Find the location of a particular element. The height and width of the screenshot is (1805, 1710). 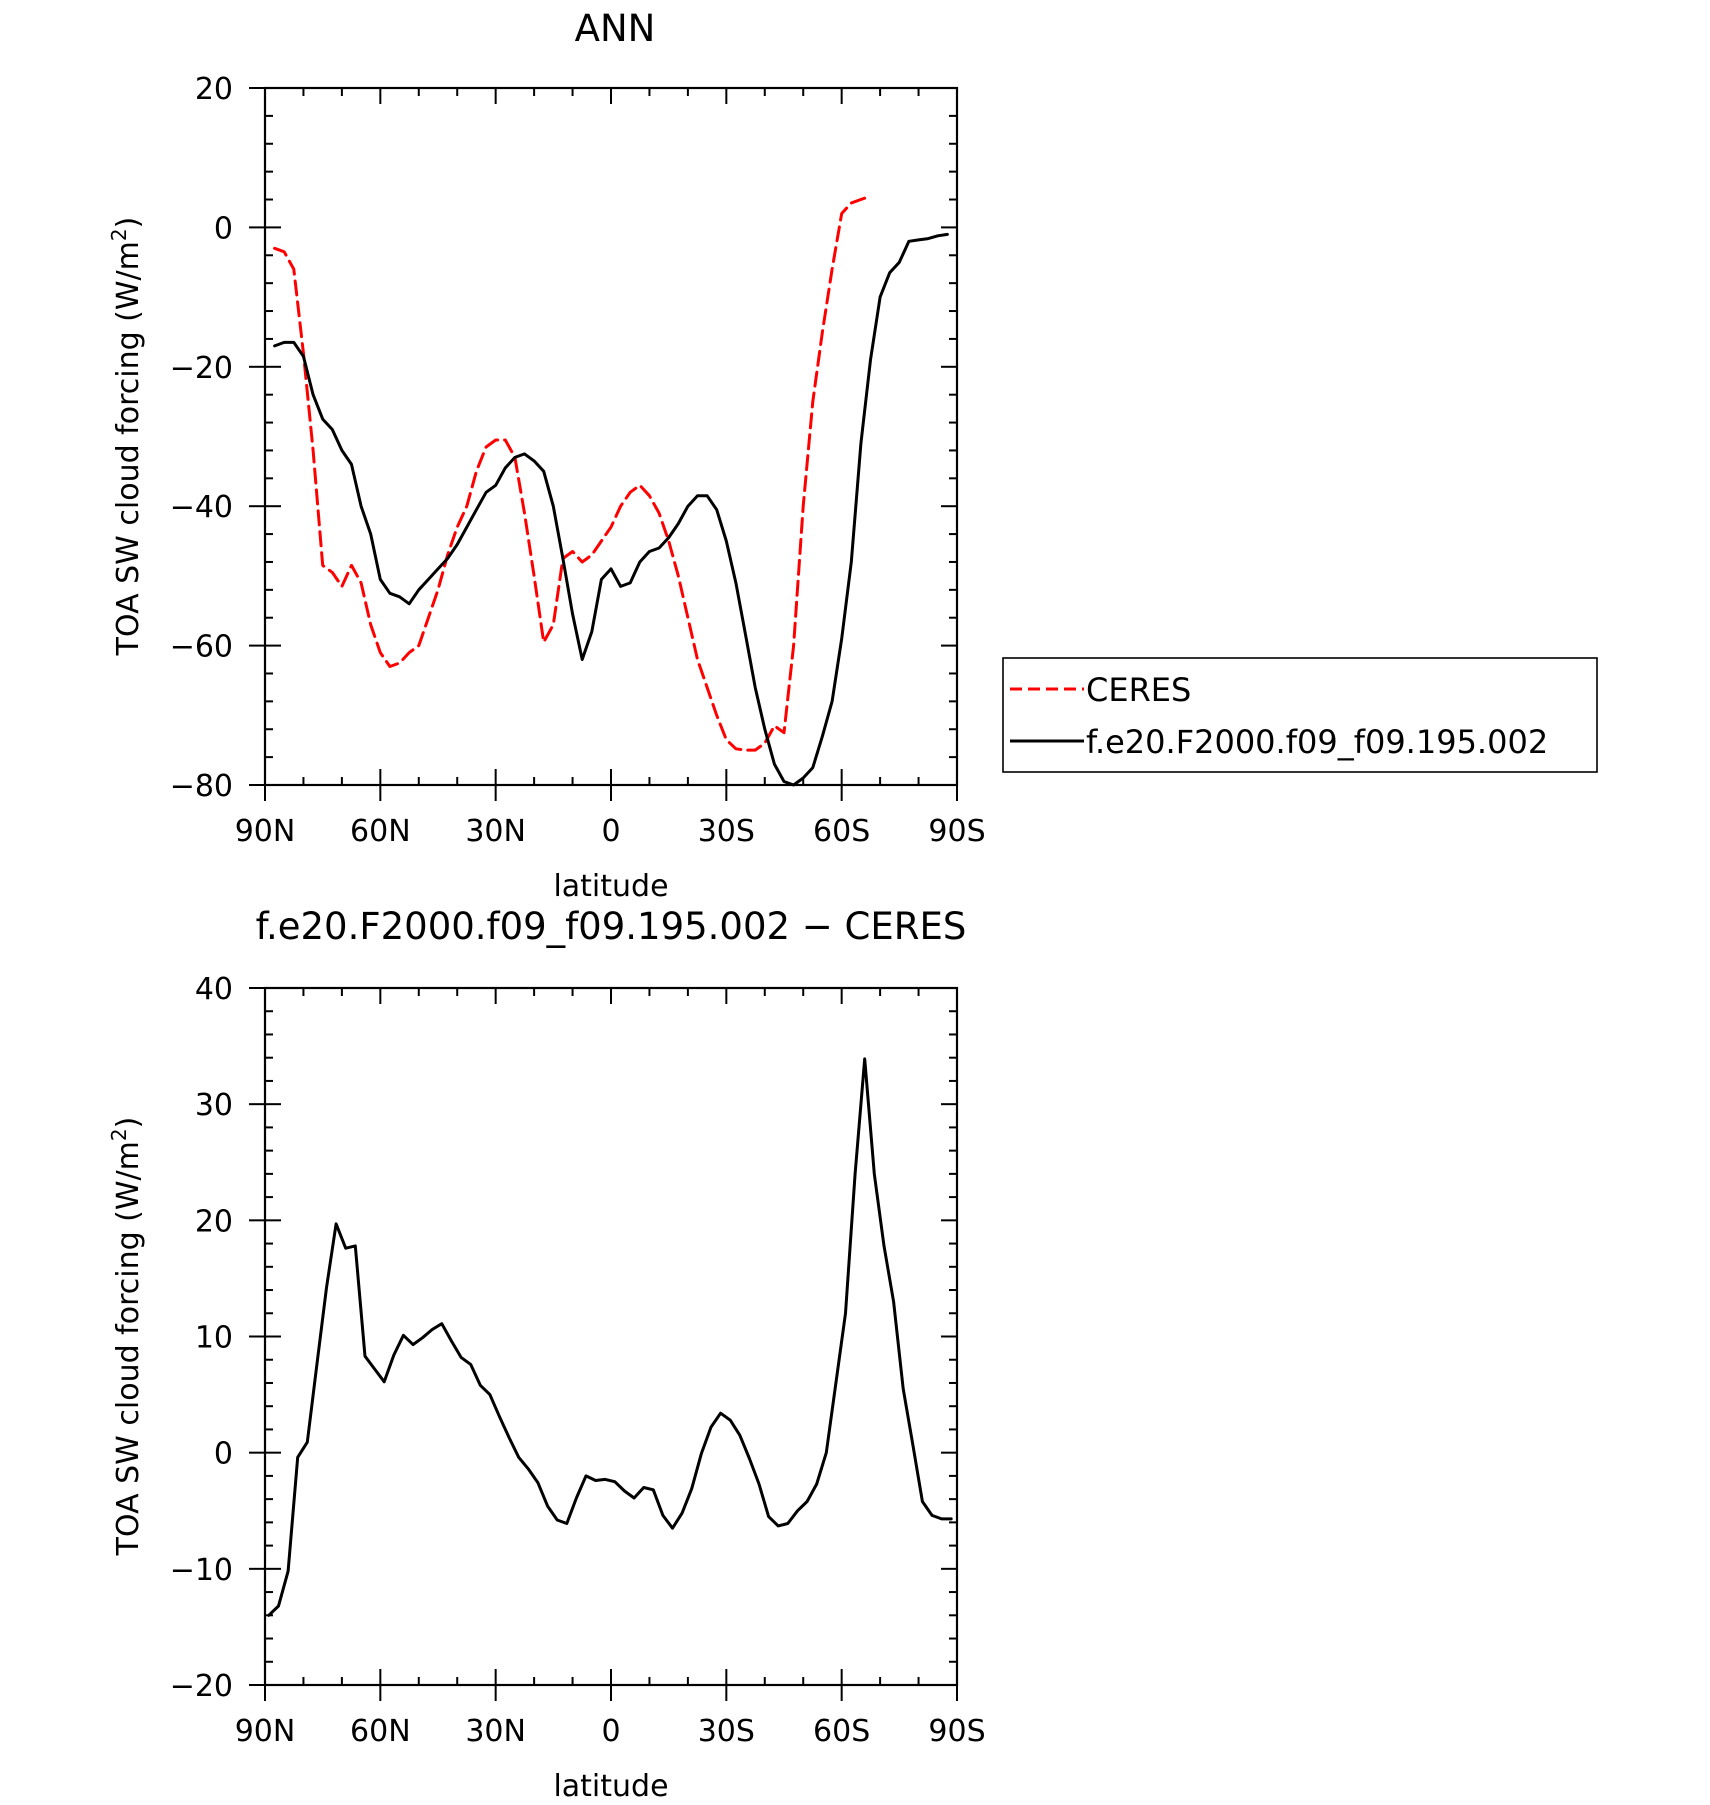

top-chart-title: ANN is located at coordinates (615, 28).